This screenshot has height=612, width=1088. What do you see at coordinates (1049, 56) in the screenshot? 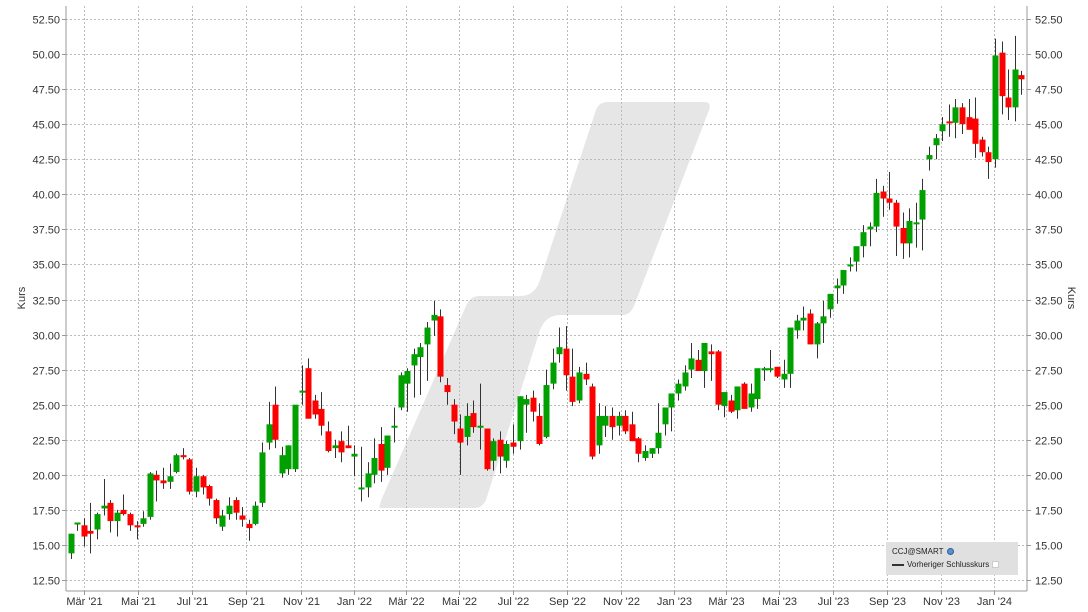
I see `y-tick-label: 50.00` at bounding box center [1049, 56].